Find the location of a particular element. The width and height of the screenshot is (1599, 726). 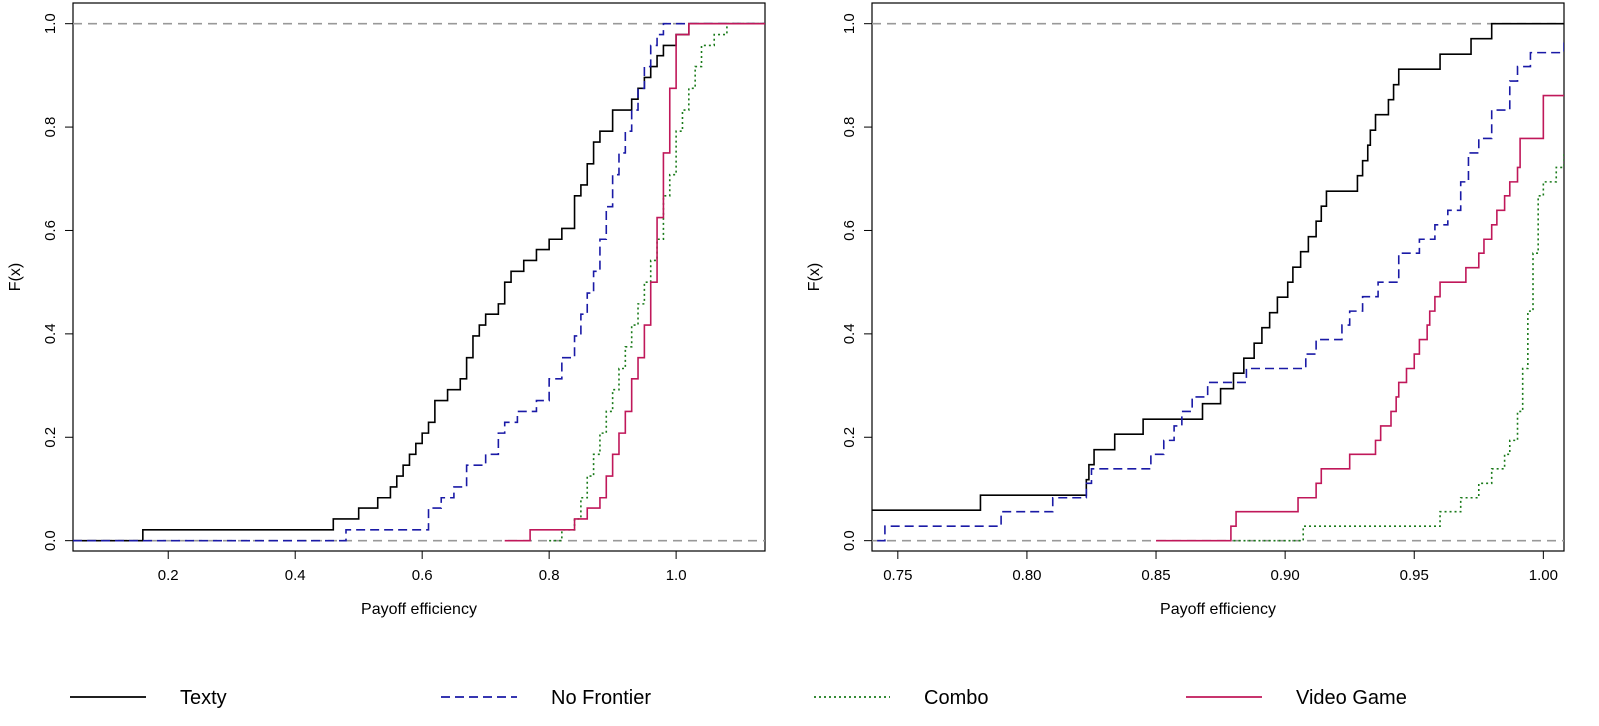

series-line-combo is located at coordinates (1398, 347).